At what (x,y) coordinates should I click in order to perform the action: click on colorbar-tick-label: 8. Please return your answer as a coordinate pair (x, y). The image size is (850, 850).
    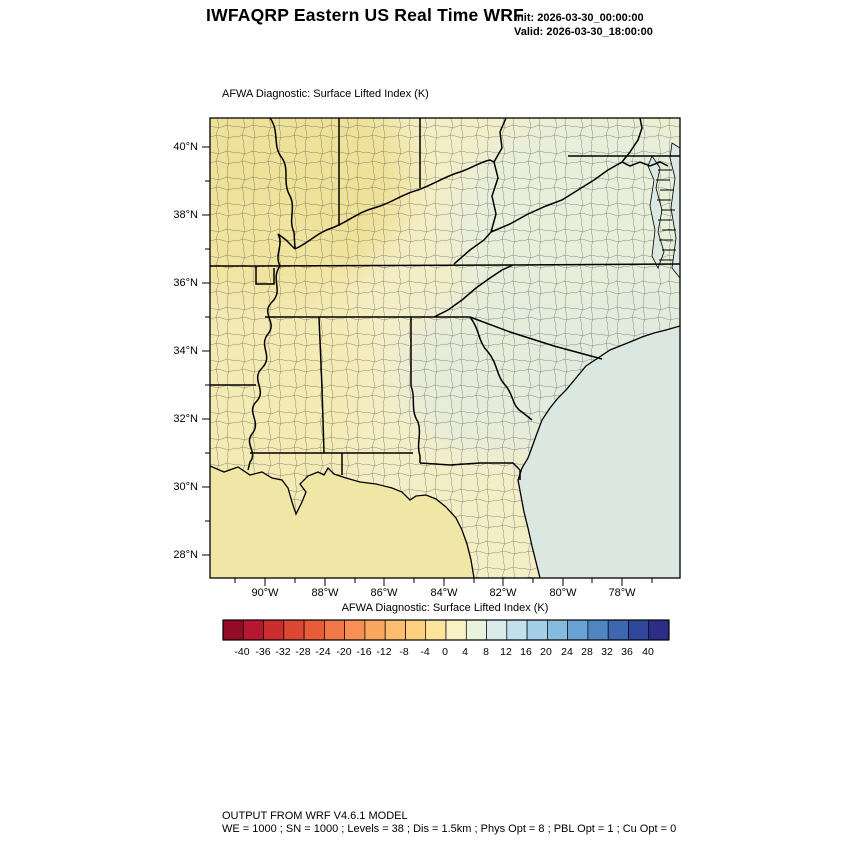
    Looking at the image, I should click on (486, 652).